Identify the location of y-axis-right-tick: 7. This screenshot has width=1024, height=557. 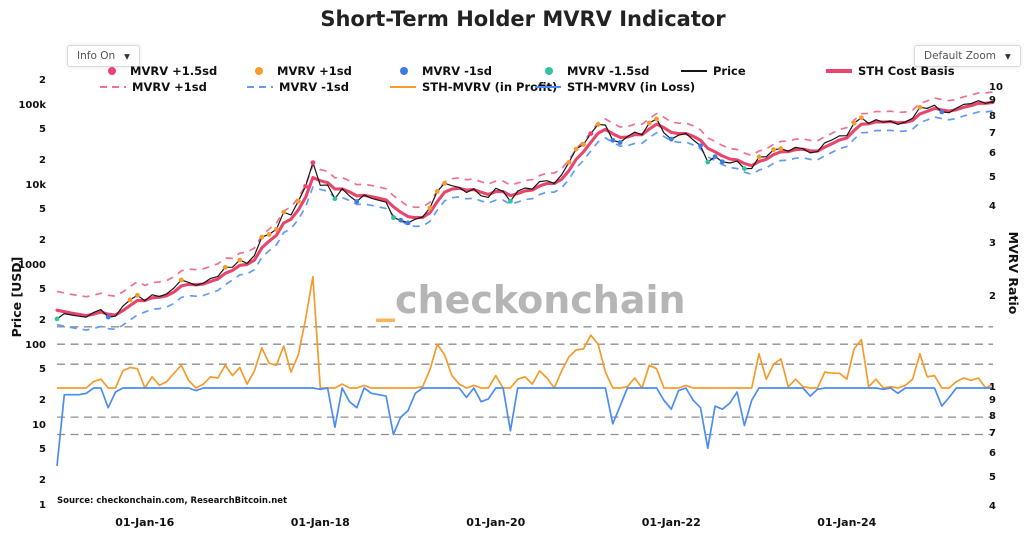
(992, 133).